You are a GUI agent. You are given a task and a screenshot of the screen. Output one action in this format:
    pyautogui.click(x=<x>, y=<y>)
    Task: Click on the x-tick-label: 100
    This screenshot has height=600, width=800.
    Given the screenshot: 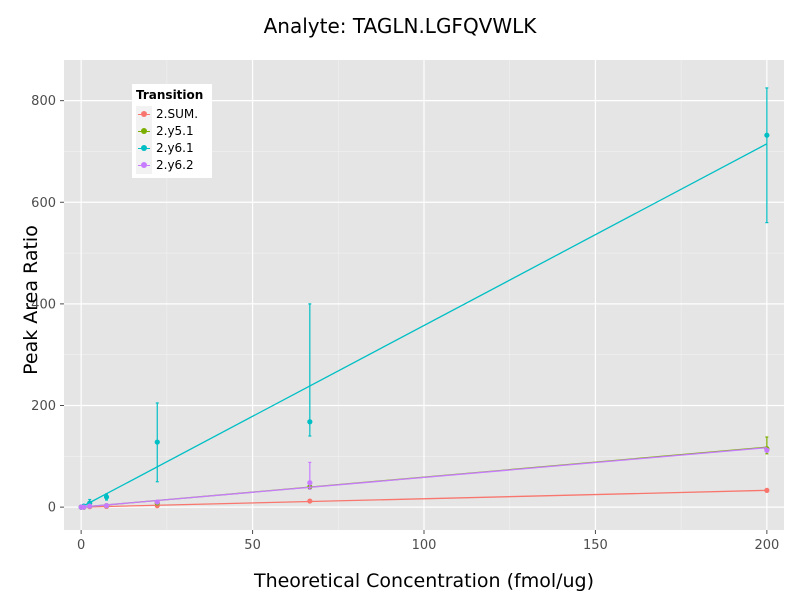 What is the action you would take?
    pyautogui.click(x=424, y=545)
    